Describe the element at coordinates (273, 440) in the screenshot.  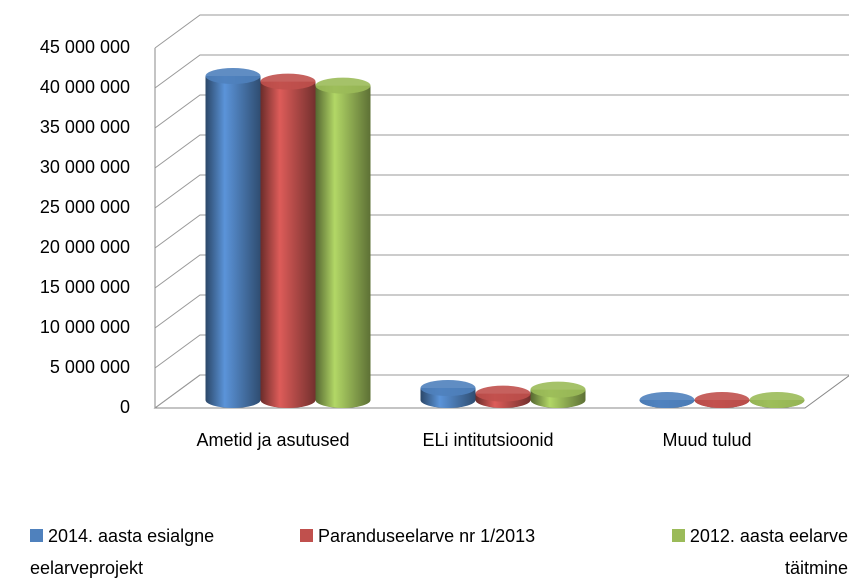
I see `x-tick-label: Ametid ja asutused` at that location.